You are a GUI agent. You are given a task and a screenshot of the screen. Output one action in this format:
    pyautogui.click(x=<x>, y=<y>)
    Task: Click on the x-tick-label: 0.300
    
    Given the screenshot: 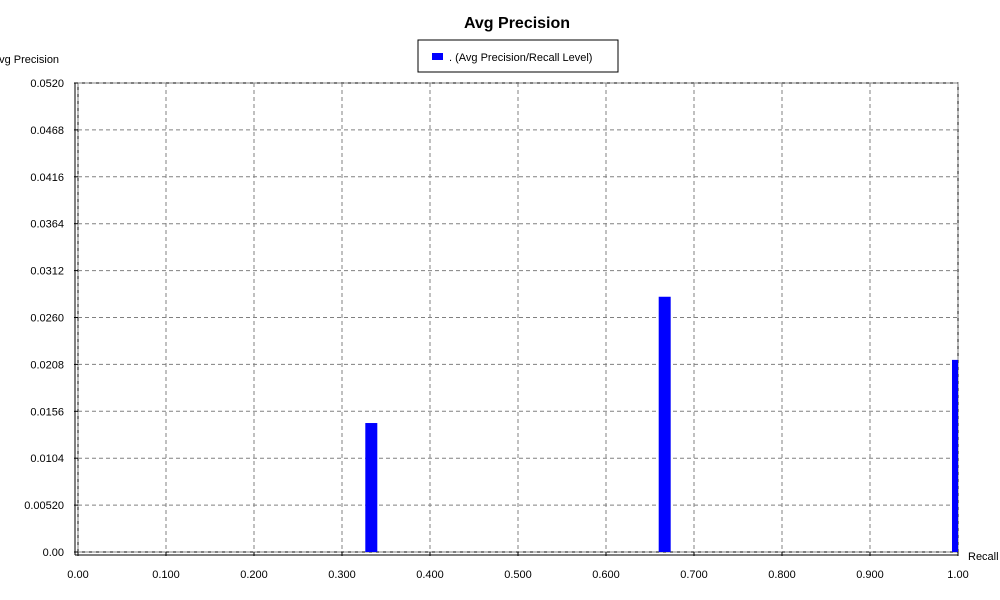 What is the action you would take?
    pyautogui.click(x=342, y=575)
    